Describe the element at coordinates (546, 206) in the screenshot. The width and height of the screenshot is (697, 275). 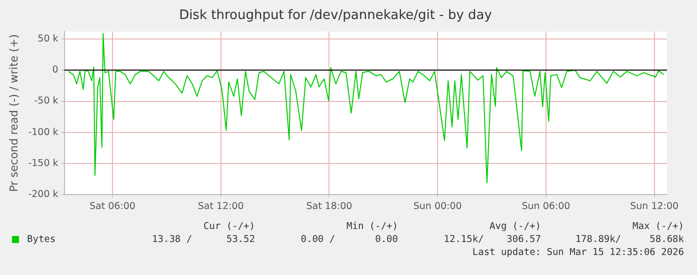
I see `x-tick-label: Sun 06:00` at that location.